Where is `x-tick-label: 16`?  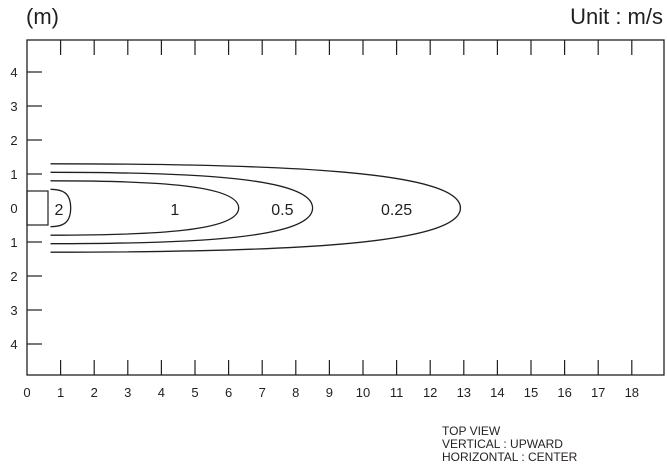
x-tick-label: 16 is located at coordinates (564, 392).